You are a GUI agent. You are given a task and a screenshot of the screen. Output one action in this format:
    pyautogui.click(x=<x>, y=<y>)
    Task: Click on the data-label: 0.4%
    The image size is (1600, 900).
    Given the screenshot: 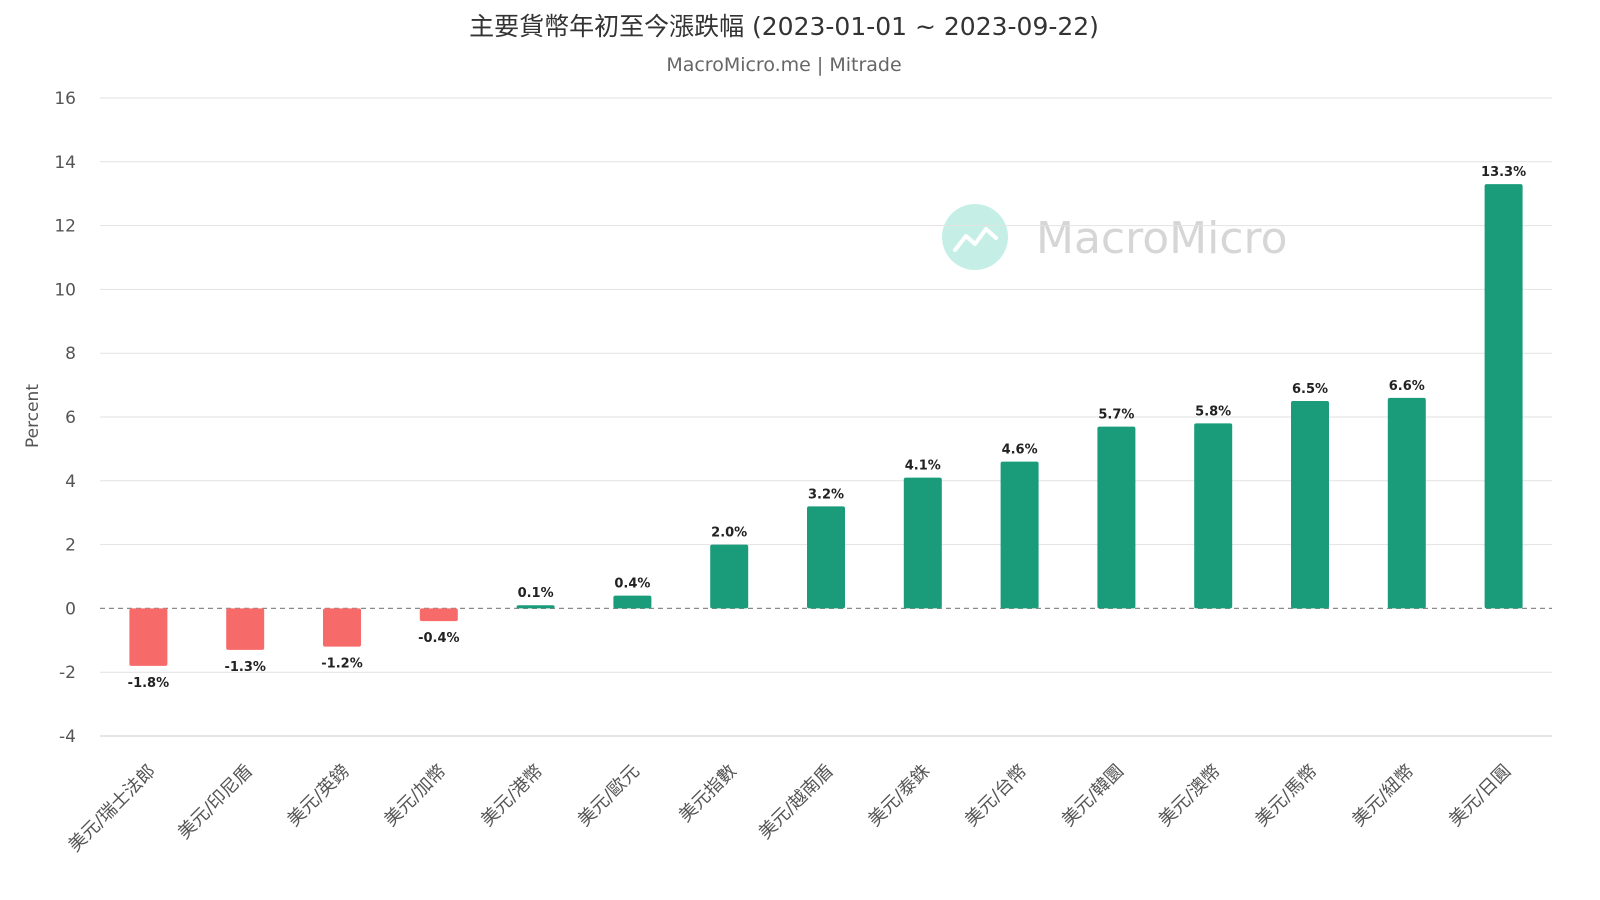 What is the action you would take?
    pyautogui.click(x=632, y=584)
    